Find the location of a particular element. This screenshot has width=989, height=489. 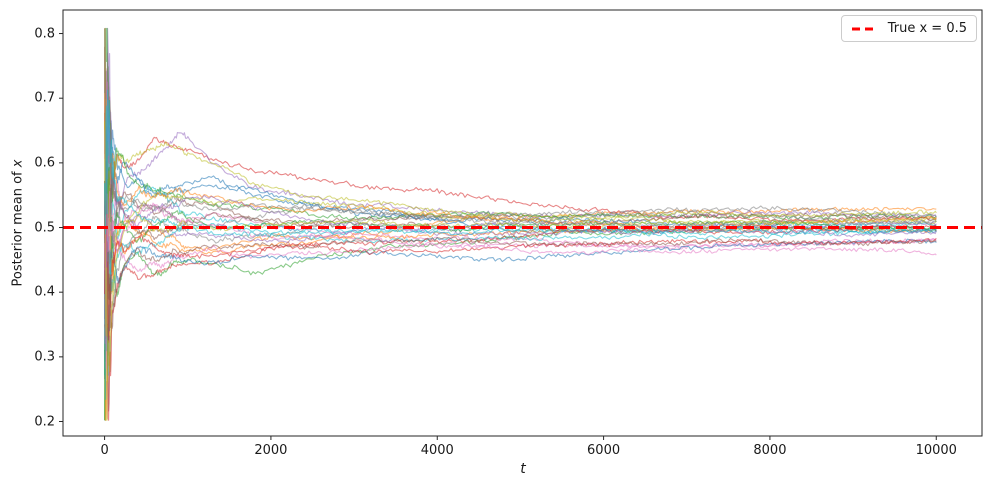

legend: True x = 0.5 is located at coordinates (908, 28).